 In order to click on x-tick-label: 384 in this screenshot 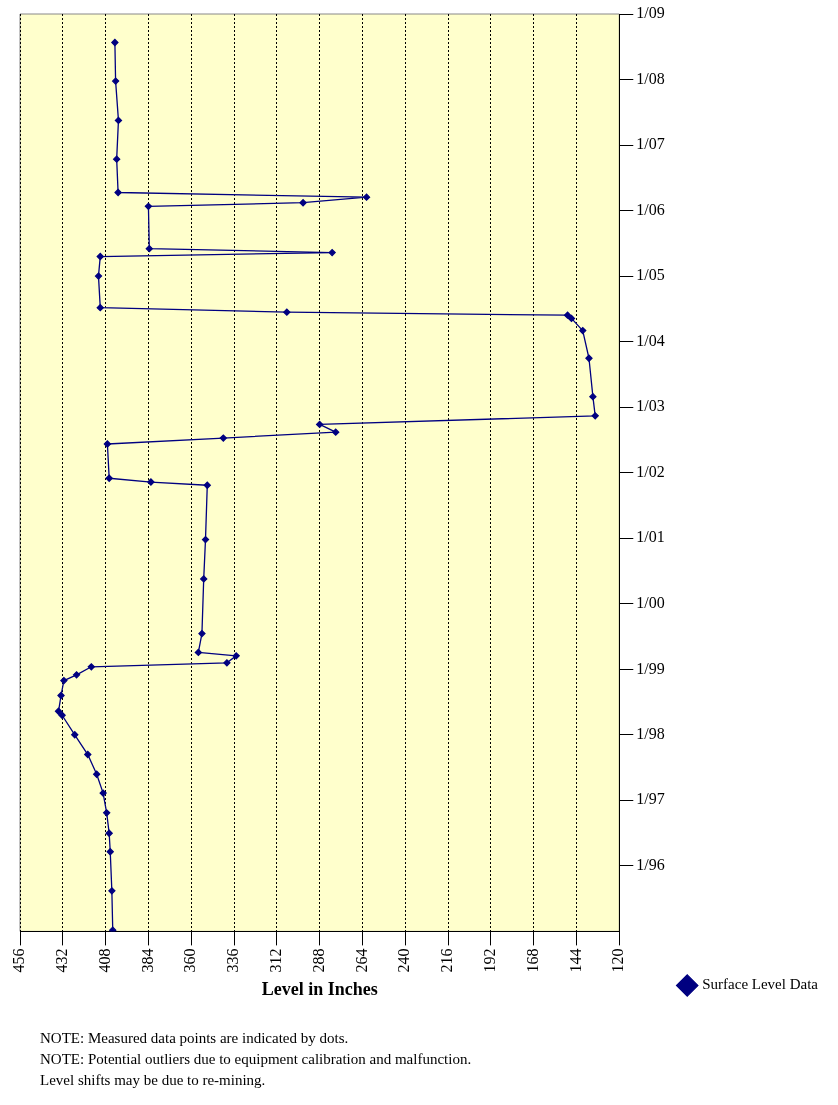, I will do `click(147, 960)`.